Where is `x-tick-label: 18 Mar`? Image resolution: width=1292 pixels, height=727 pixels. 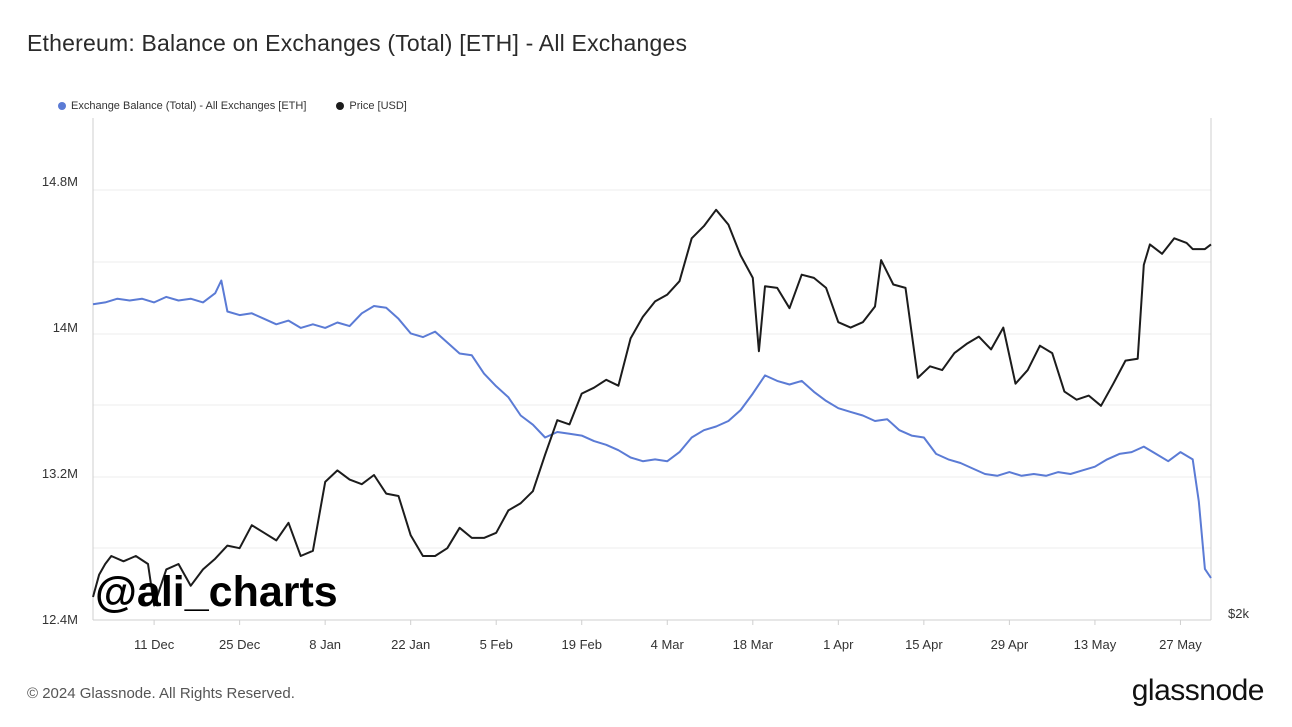
x-tick-label: 18 Mar is located at coordinates (753, 644).